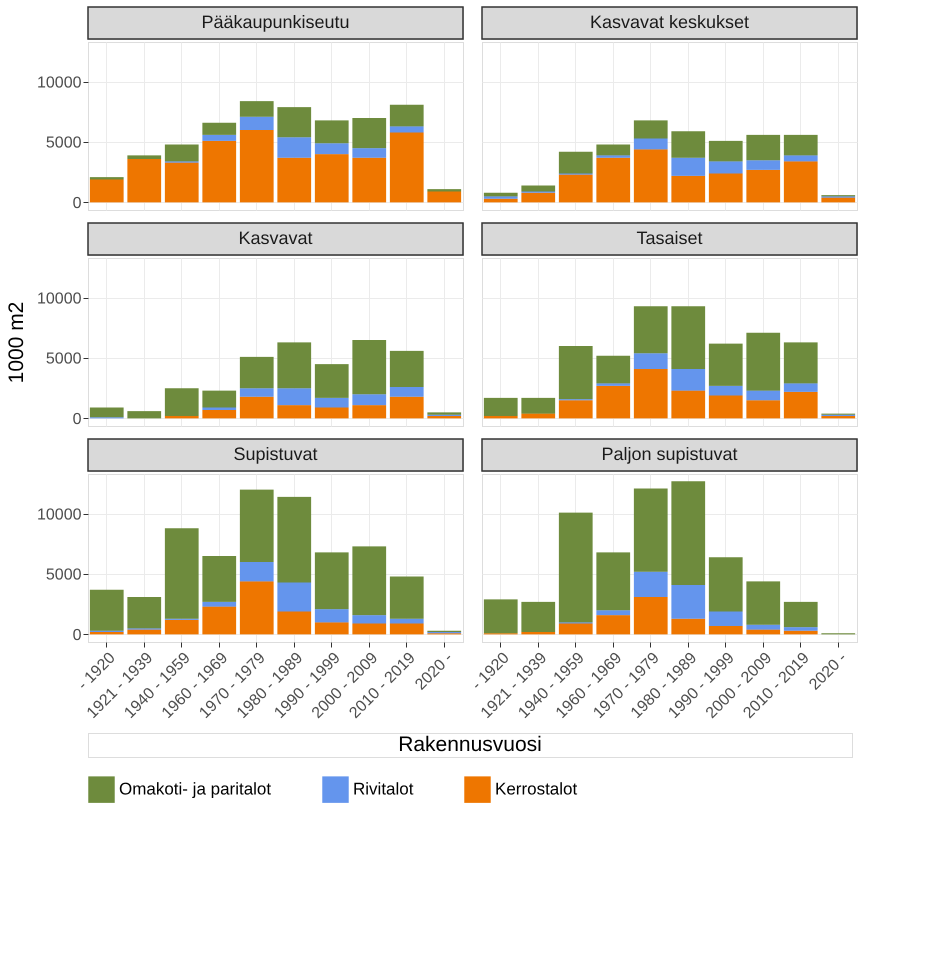  I want to click on legend-label: Kerrostalot, so click(536, 789).